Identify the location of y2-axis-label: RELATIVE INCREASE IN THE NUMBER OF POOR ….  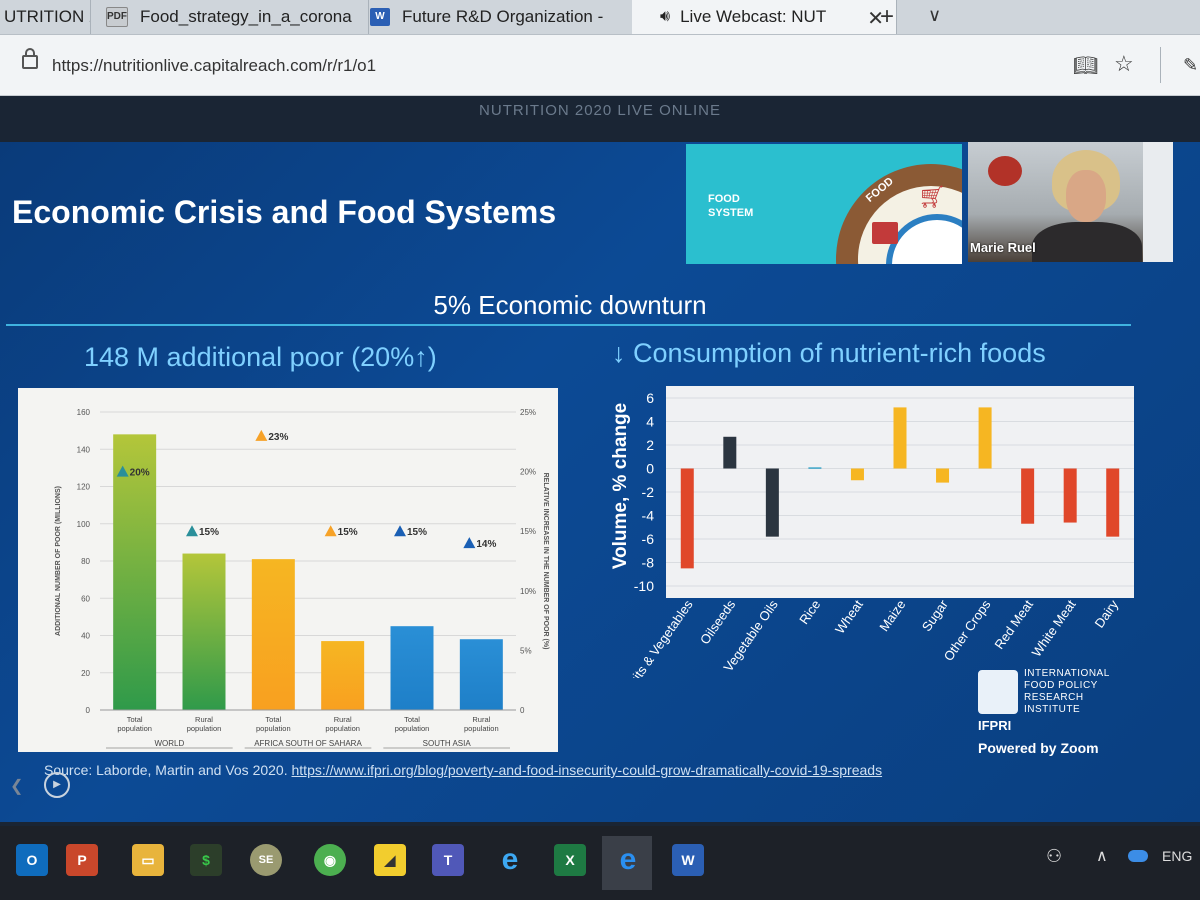
(545, 561).